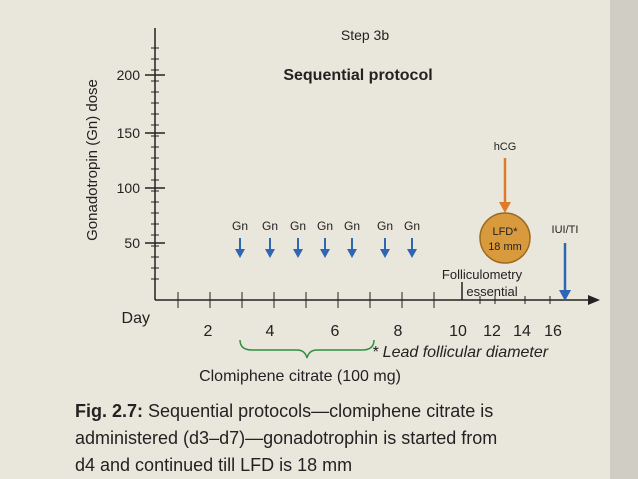 The width and height of the screenshot is (638, 479). I want to click on y-axis-label: Gonadotropin (Gn) dose, so click(92, 160).